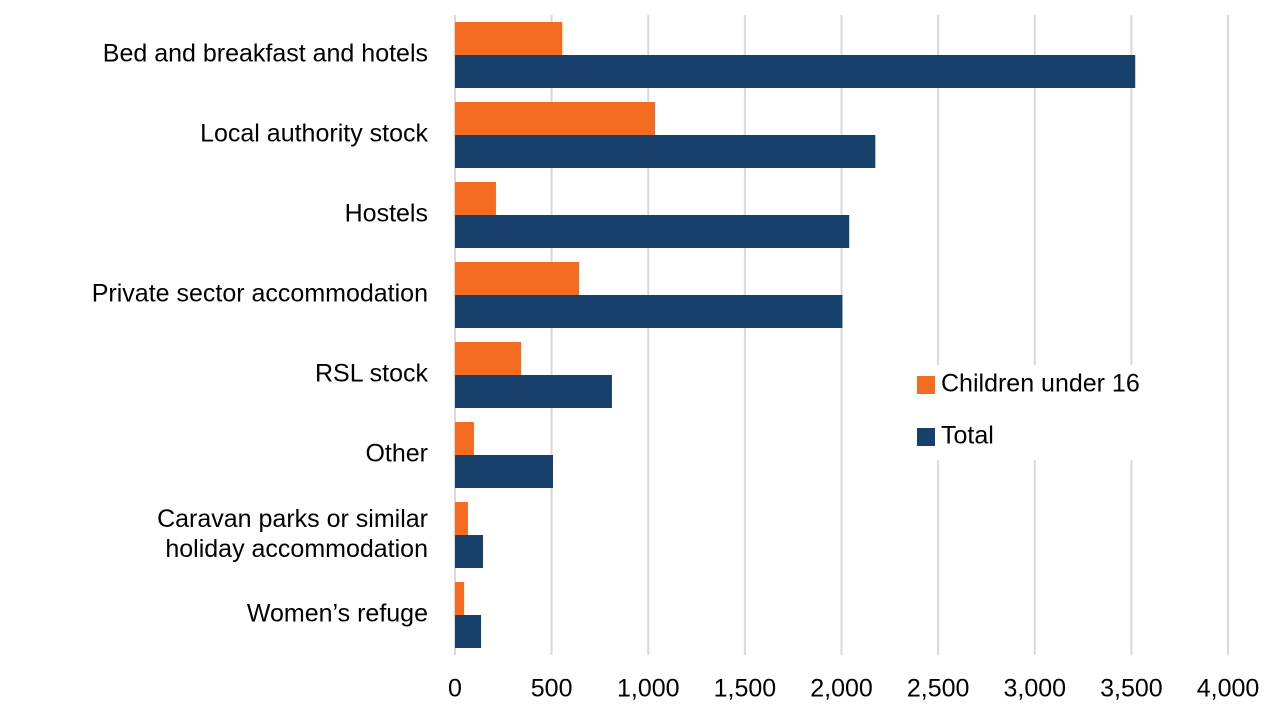 The height and width of the screenshot is (704, 1275). Describe the element at coordinates (552, 689) in the screenshot. I see `x-tick-label: 500` at that location.